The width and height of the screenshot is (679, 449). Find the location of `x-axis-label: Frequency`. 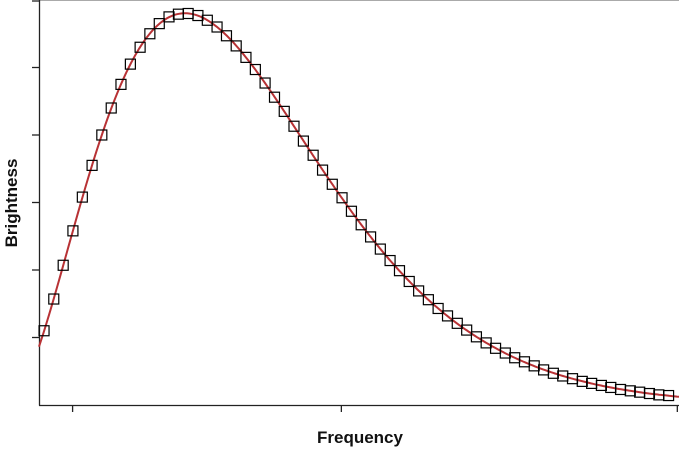

x-axis-label: Frequency is located at coordinates (360, 437).